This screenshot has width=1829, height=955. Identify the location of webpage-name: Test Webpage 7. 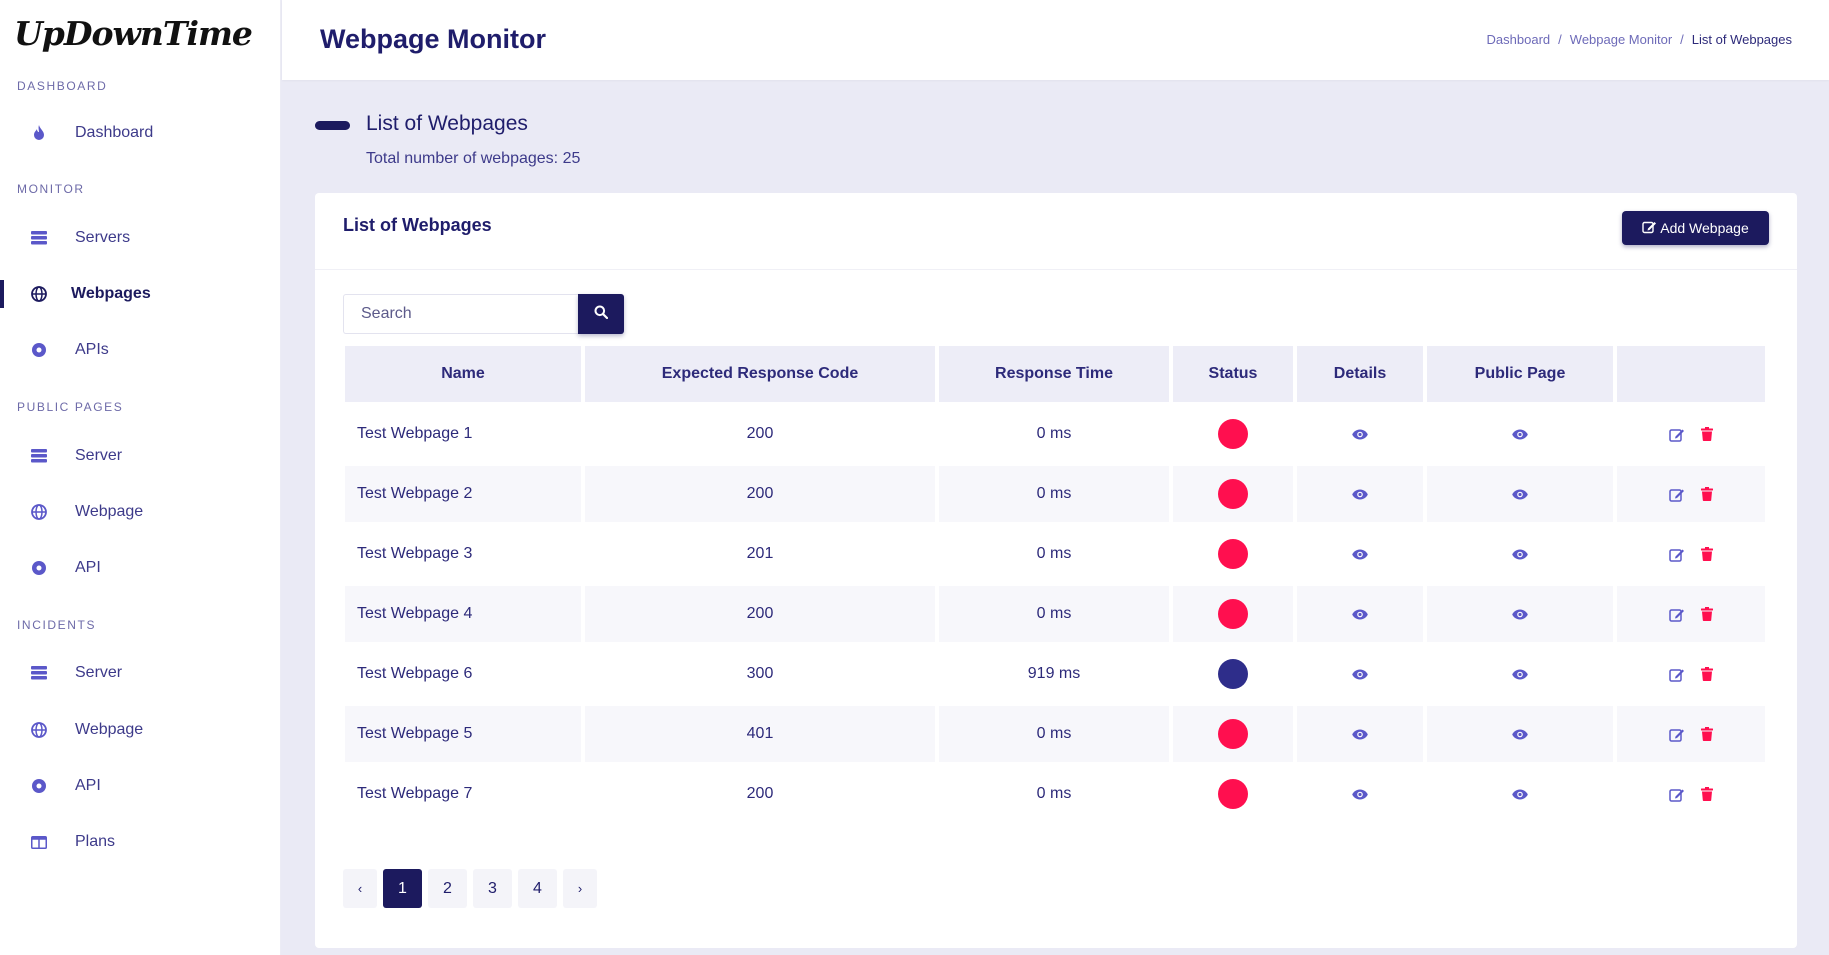
(463, 794).